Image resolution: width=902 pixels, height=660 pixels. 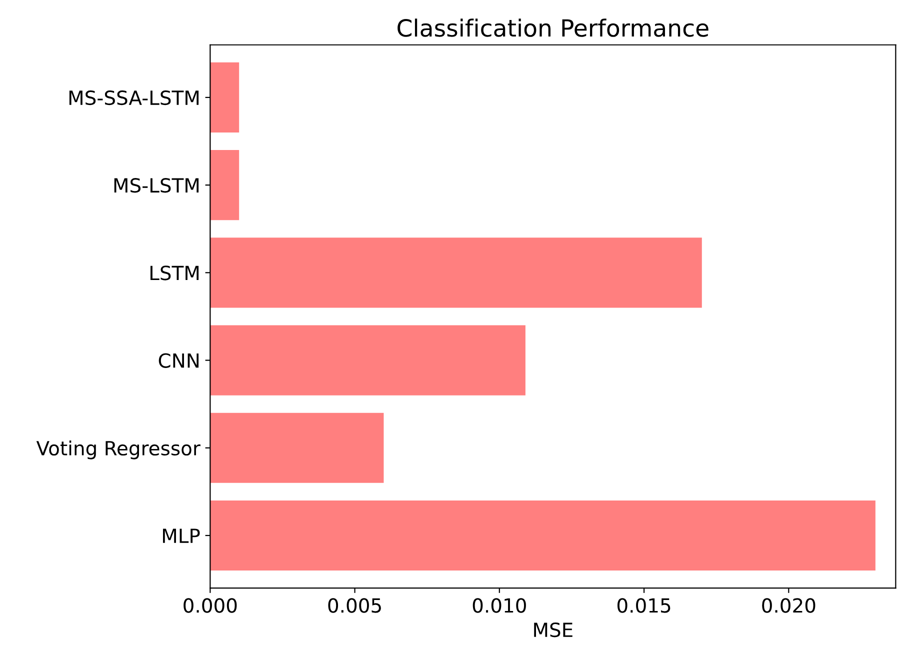 What do you see at coordinates (134, 98) in the screenshot?
I see `y-tick-label: MS-SSA-LSTM` at bounding box center [134, 98].